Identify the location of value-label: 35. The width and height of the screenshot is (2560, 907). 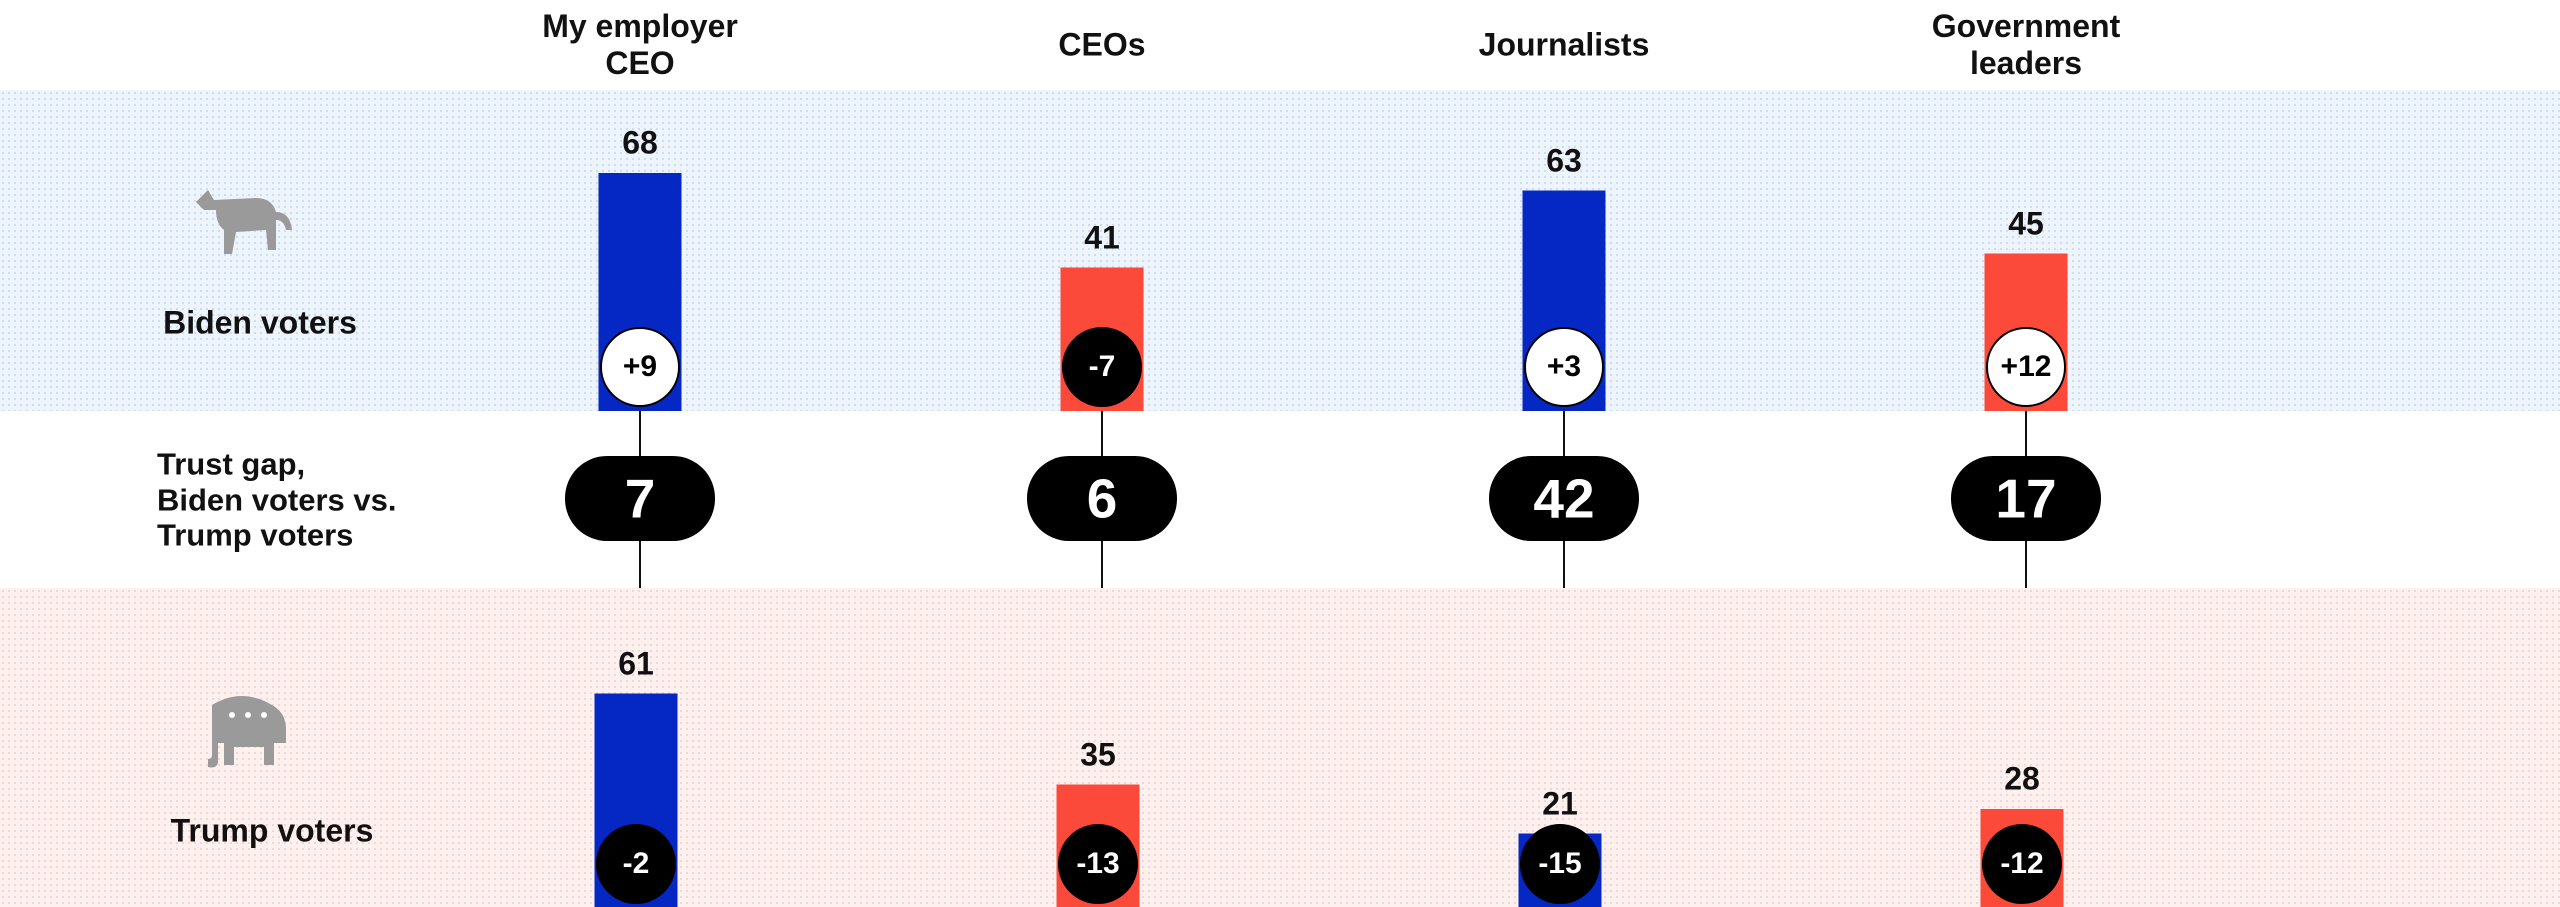
(1098, 754).